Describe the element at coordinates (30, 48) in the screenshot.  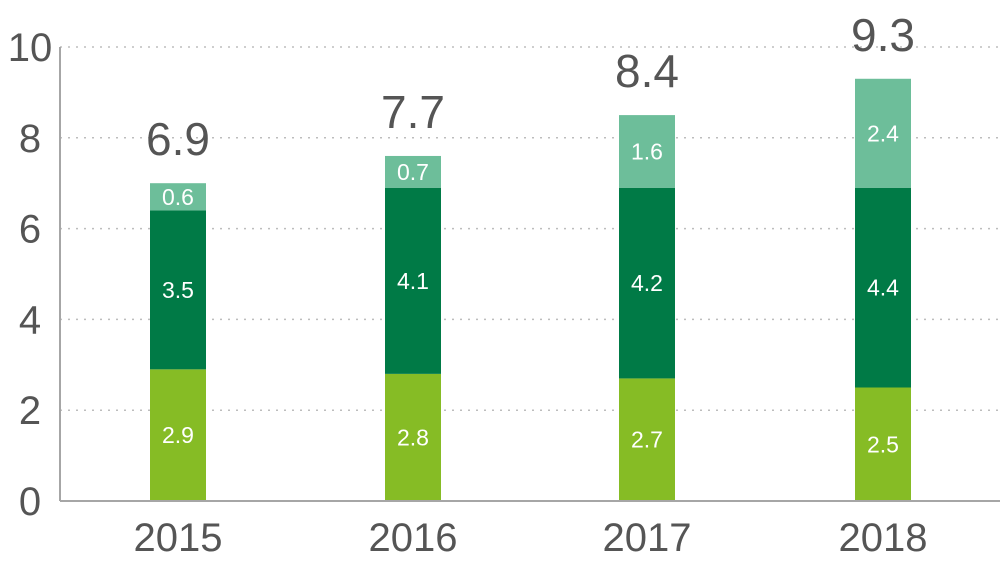
I see `y-tick-label: 10` at that location.